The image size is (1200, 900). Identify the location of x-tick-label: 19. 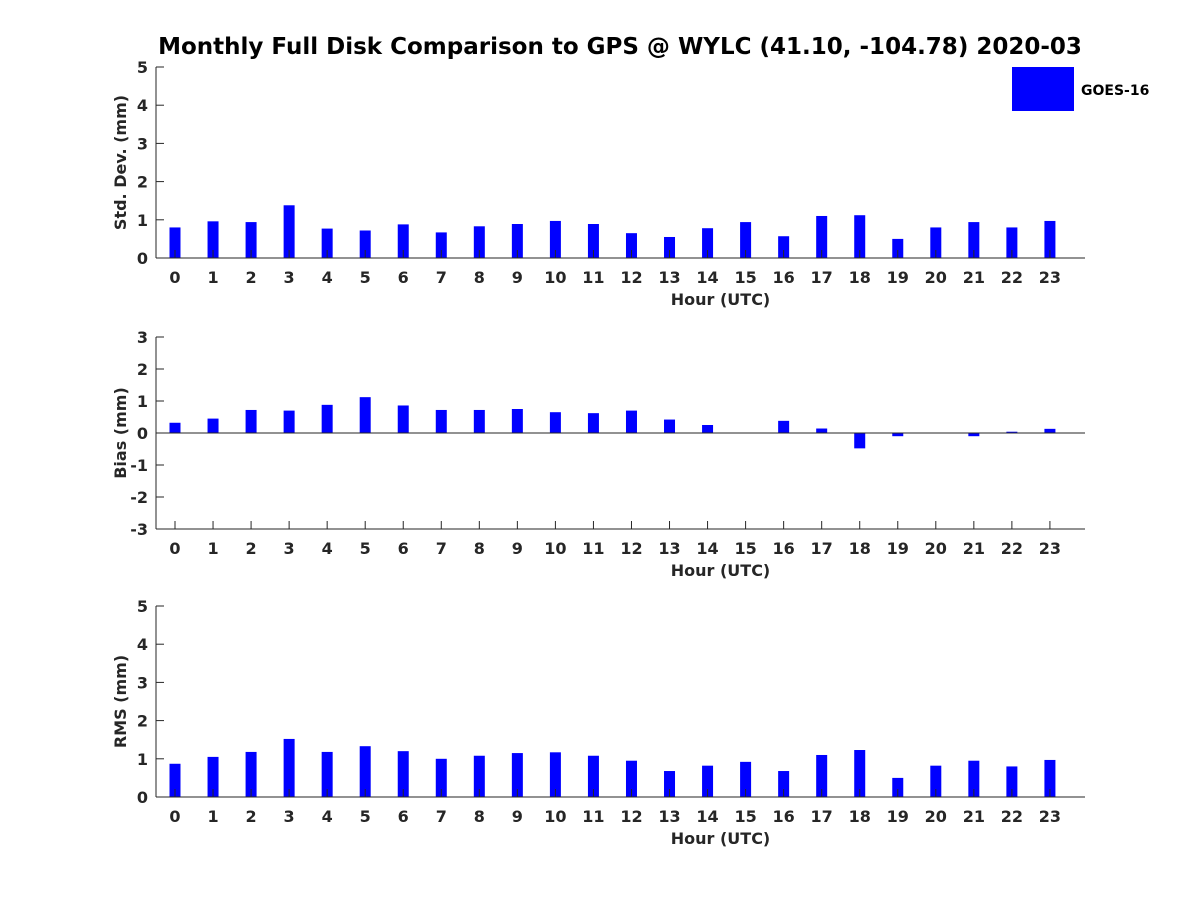
(898, 816).